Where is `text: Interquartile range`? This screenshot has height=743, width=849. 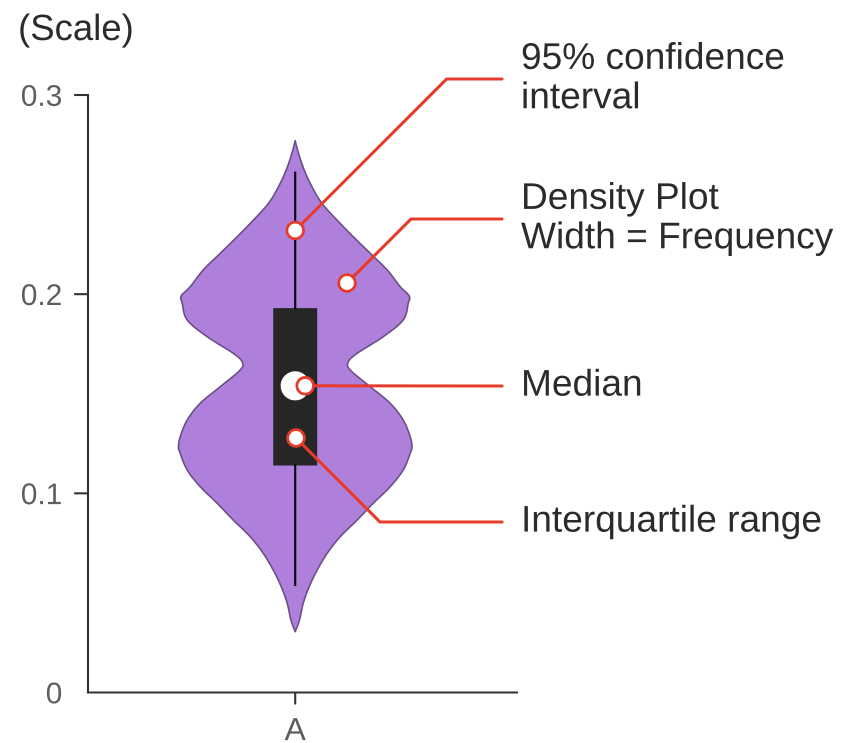 text: Interquartile range is located at coordinates (672, 522).